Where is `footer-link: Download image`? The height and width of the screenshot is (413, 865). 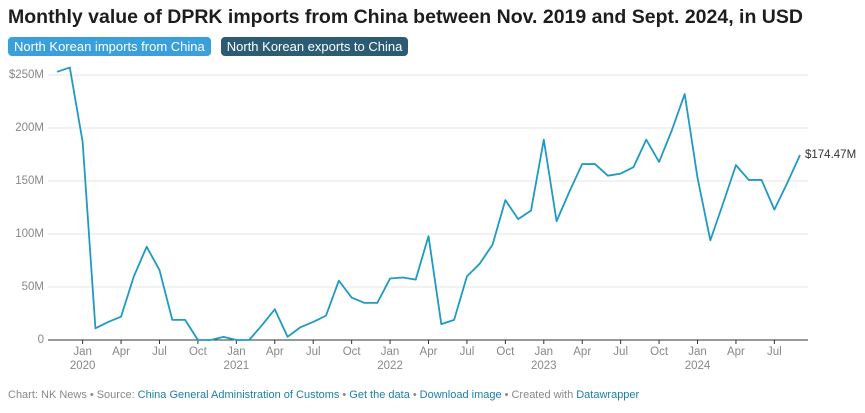 footer-link: Download image is located at coordinates (460, 395).